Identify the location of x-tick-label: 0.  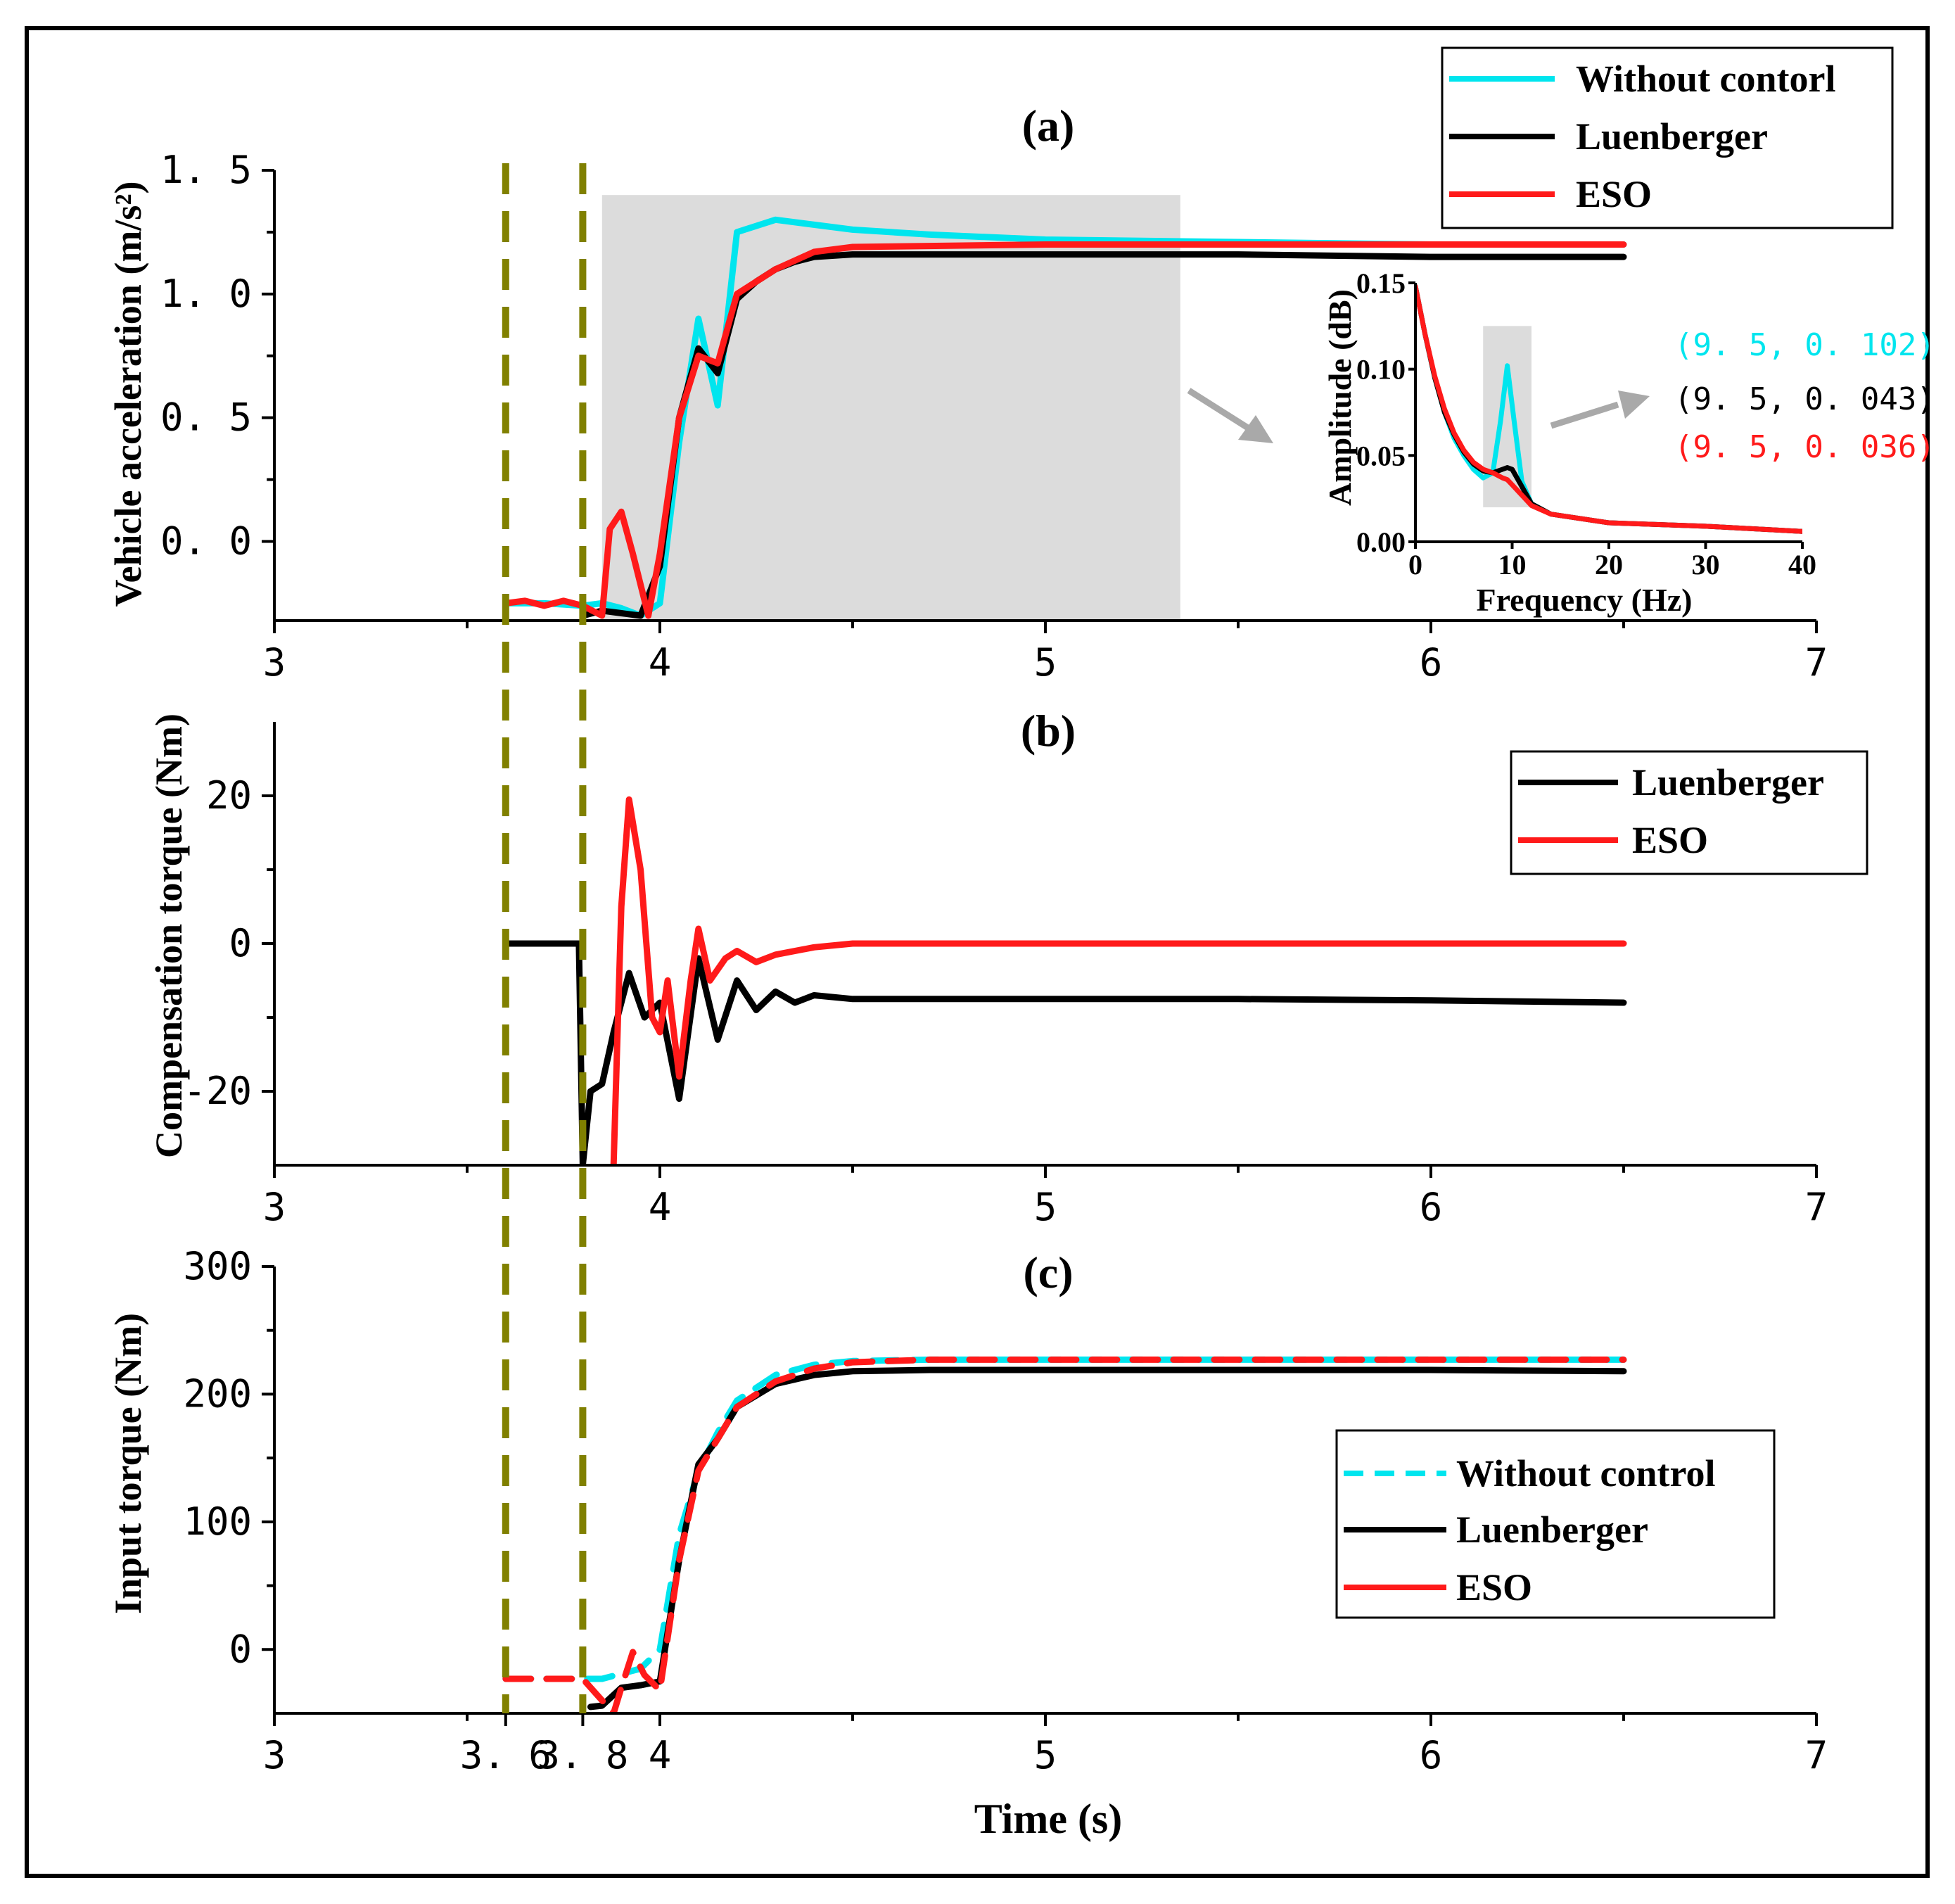
(1415, 564).